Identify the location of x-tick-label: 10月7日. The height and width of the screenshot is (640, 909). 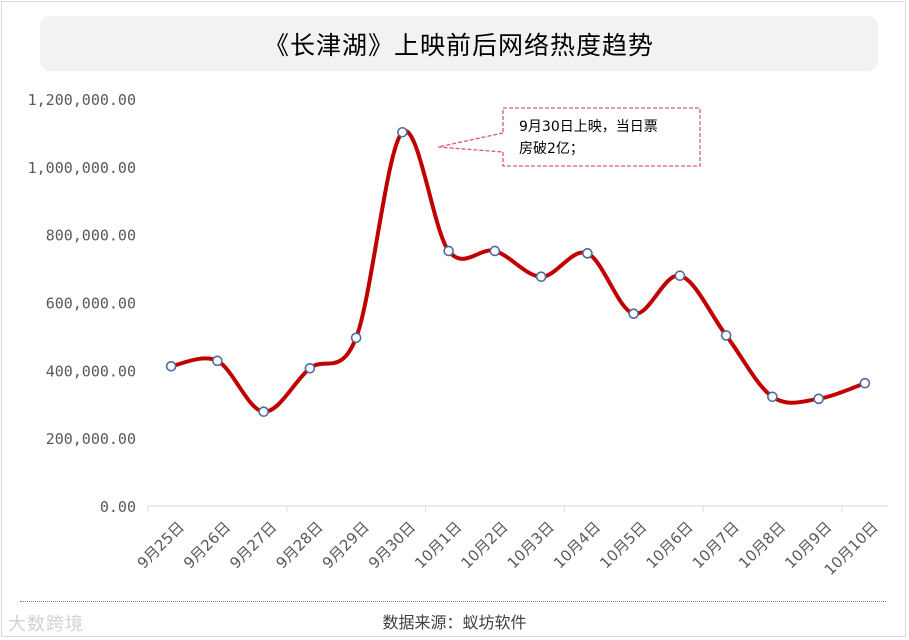
(716, 545).